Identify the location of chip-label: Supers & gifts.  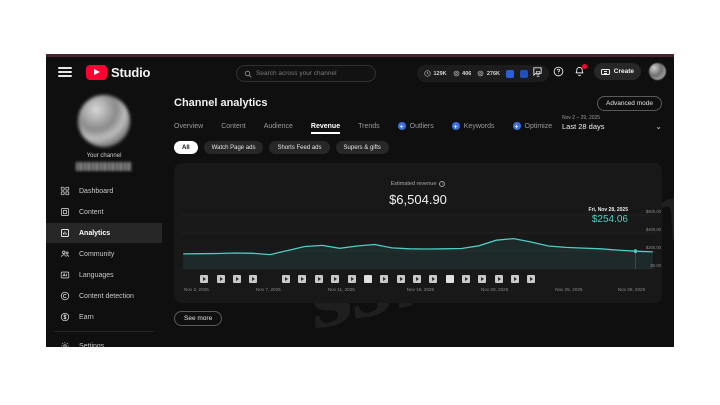
(362, 147).